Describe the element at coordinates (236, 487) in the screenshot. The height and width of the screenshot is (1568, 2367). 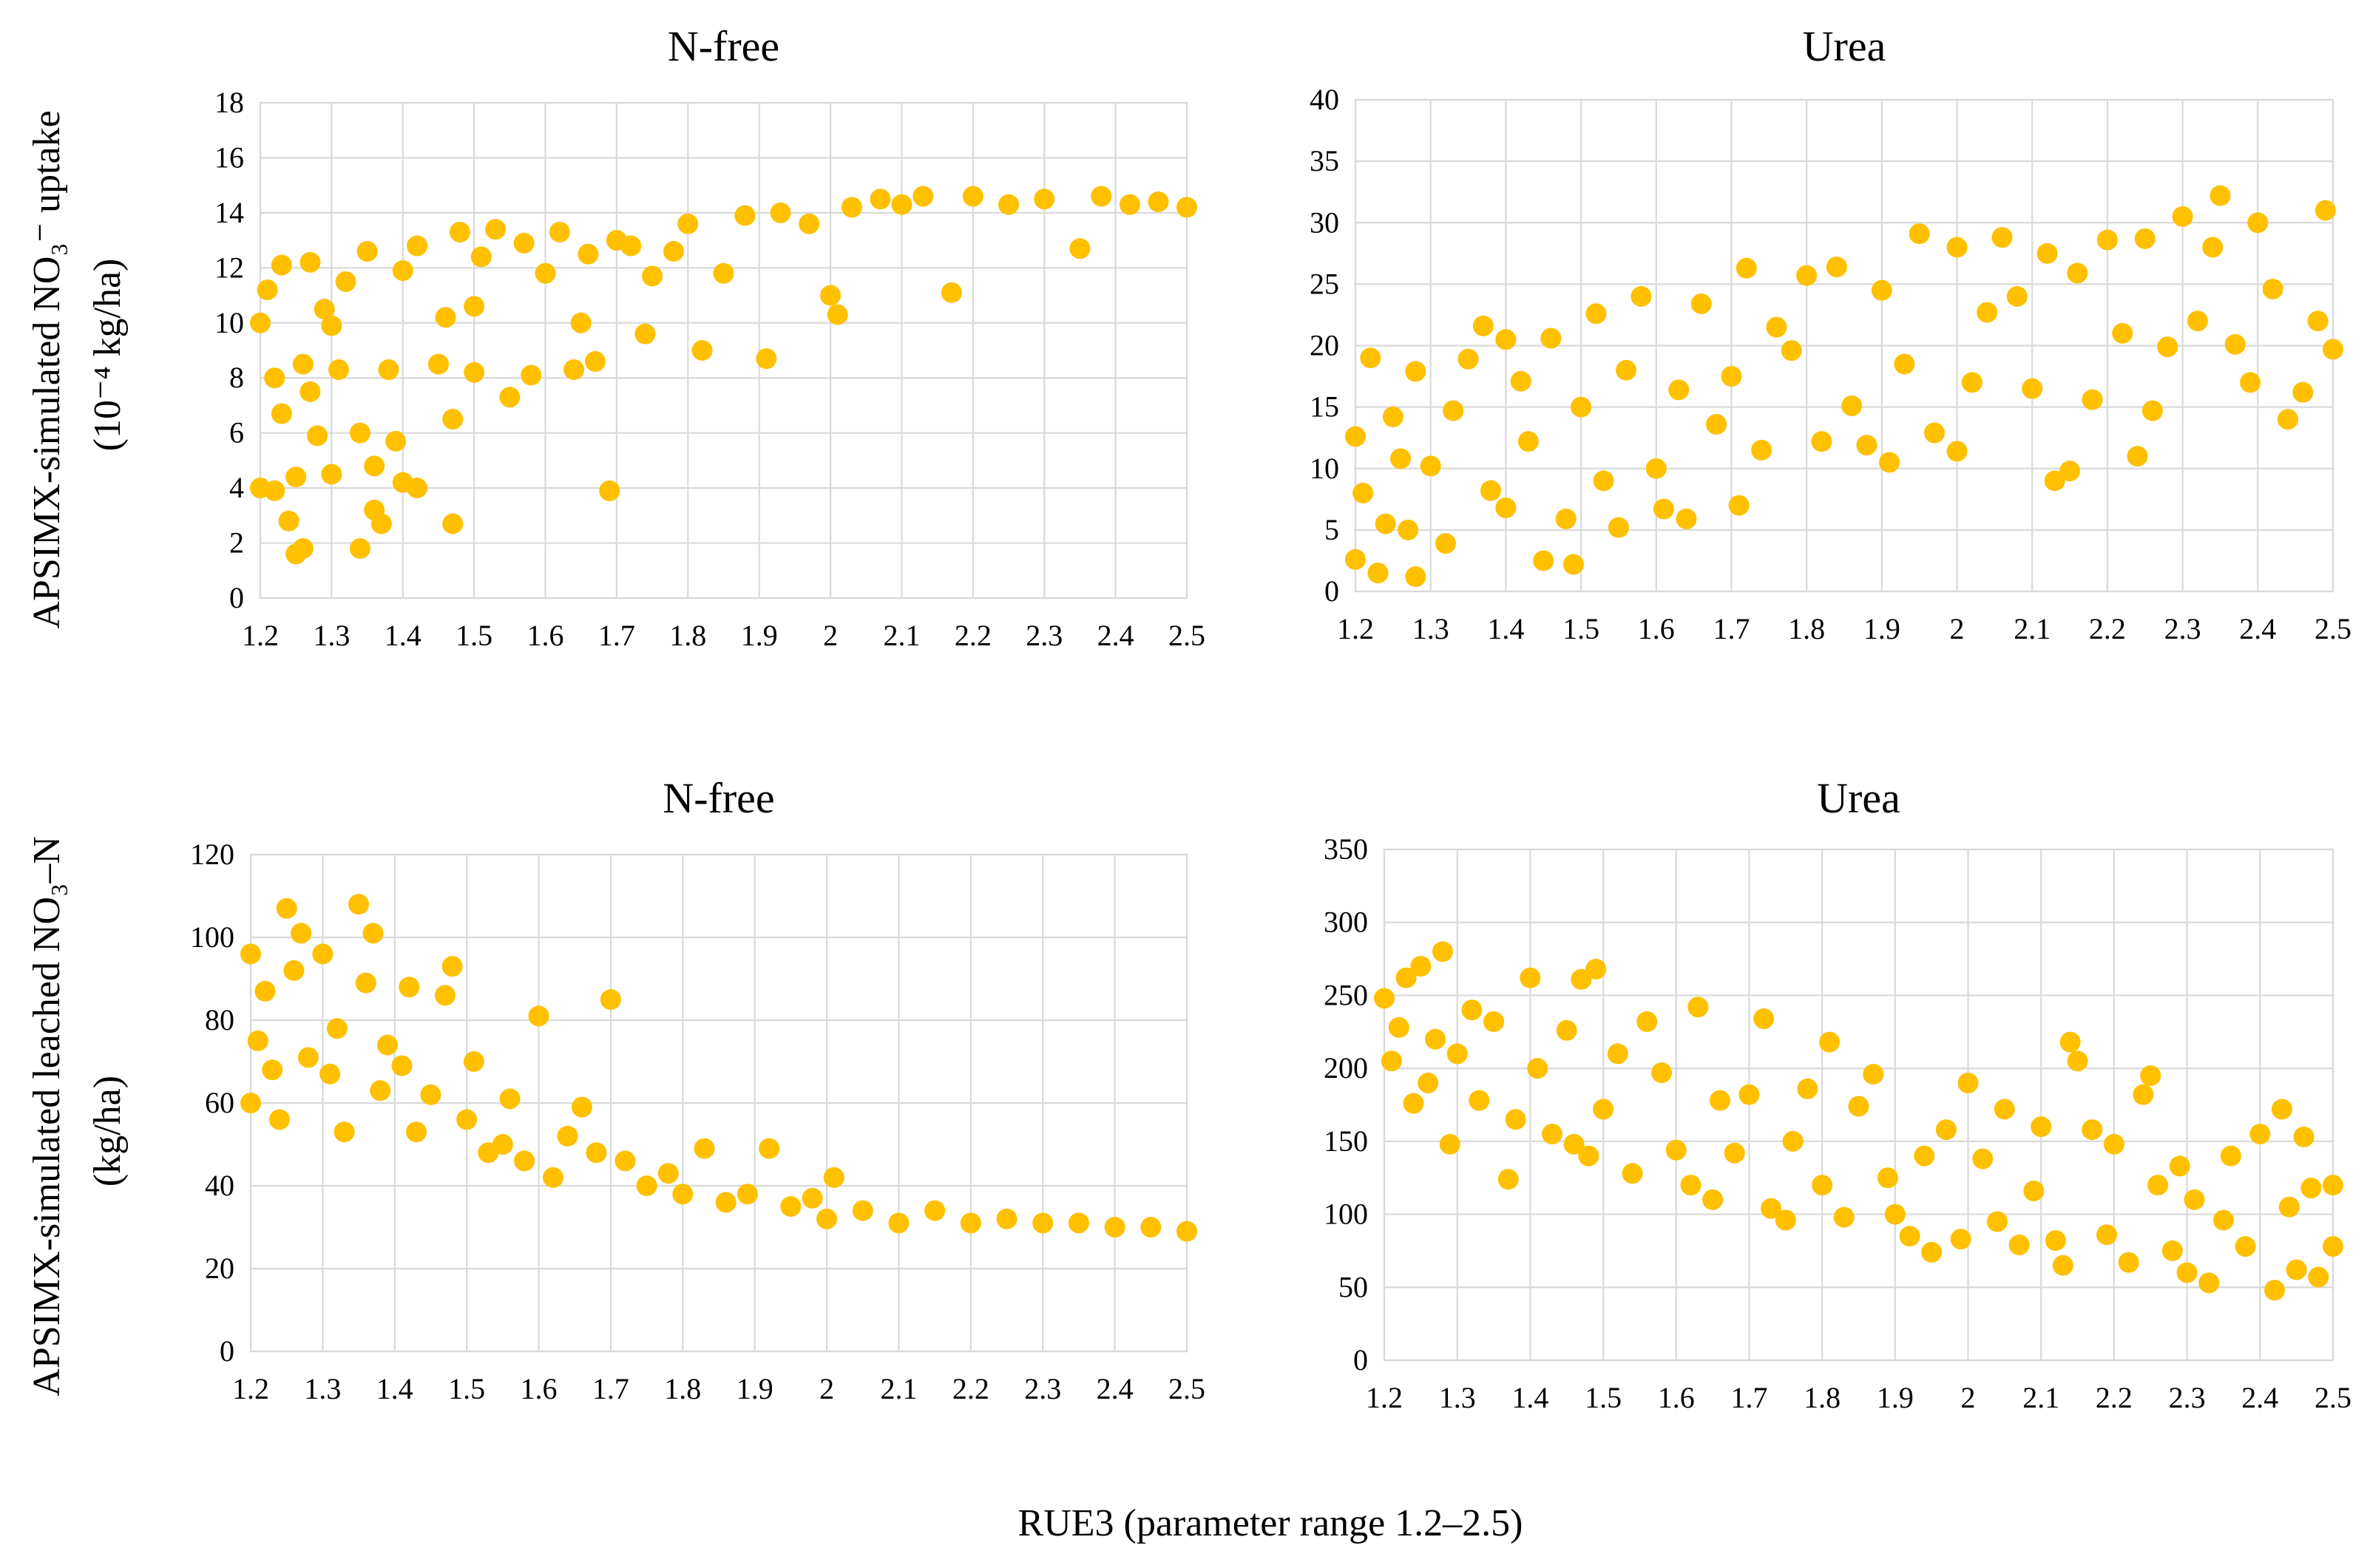
I see `y-tick-label: 4` at that location.